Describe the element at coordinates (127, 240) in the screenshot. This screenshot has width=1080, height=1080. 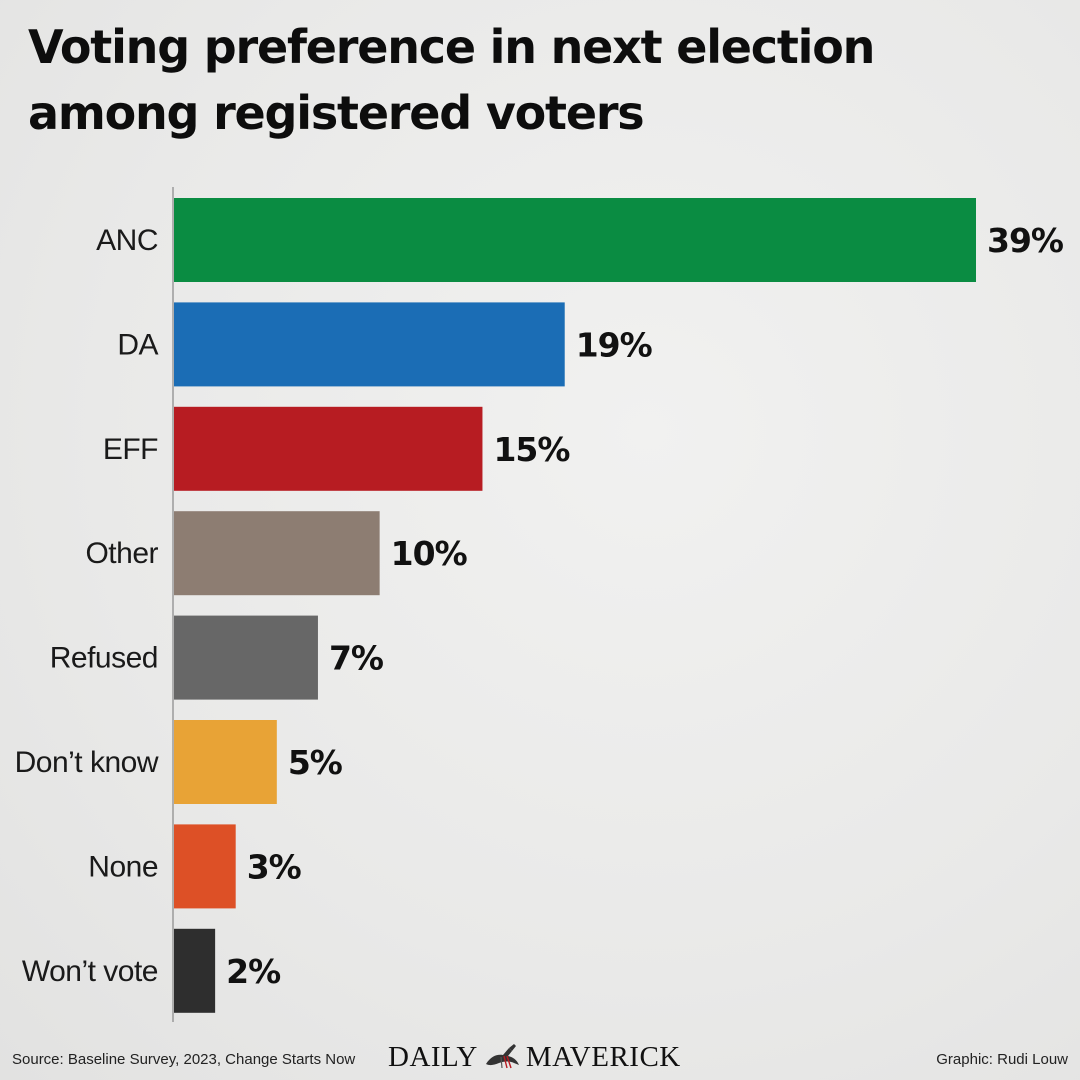
I see `category-label-anc: ANC` at that location.